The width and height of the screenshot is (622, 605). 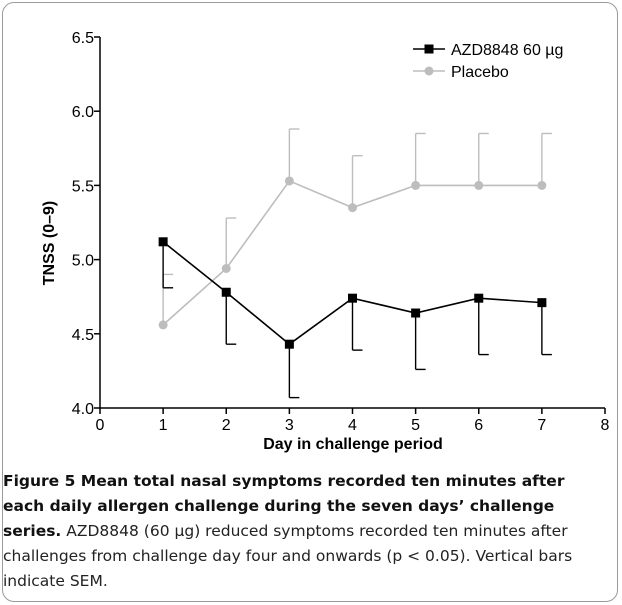 What do you see at coordinates (83, 409) in the screenshot?
I see `y-tick-label: 4.0` at bounding box center [83, 409].